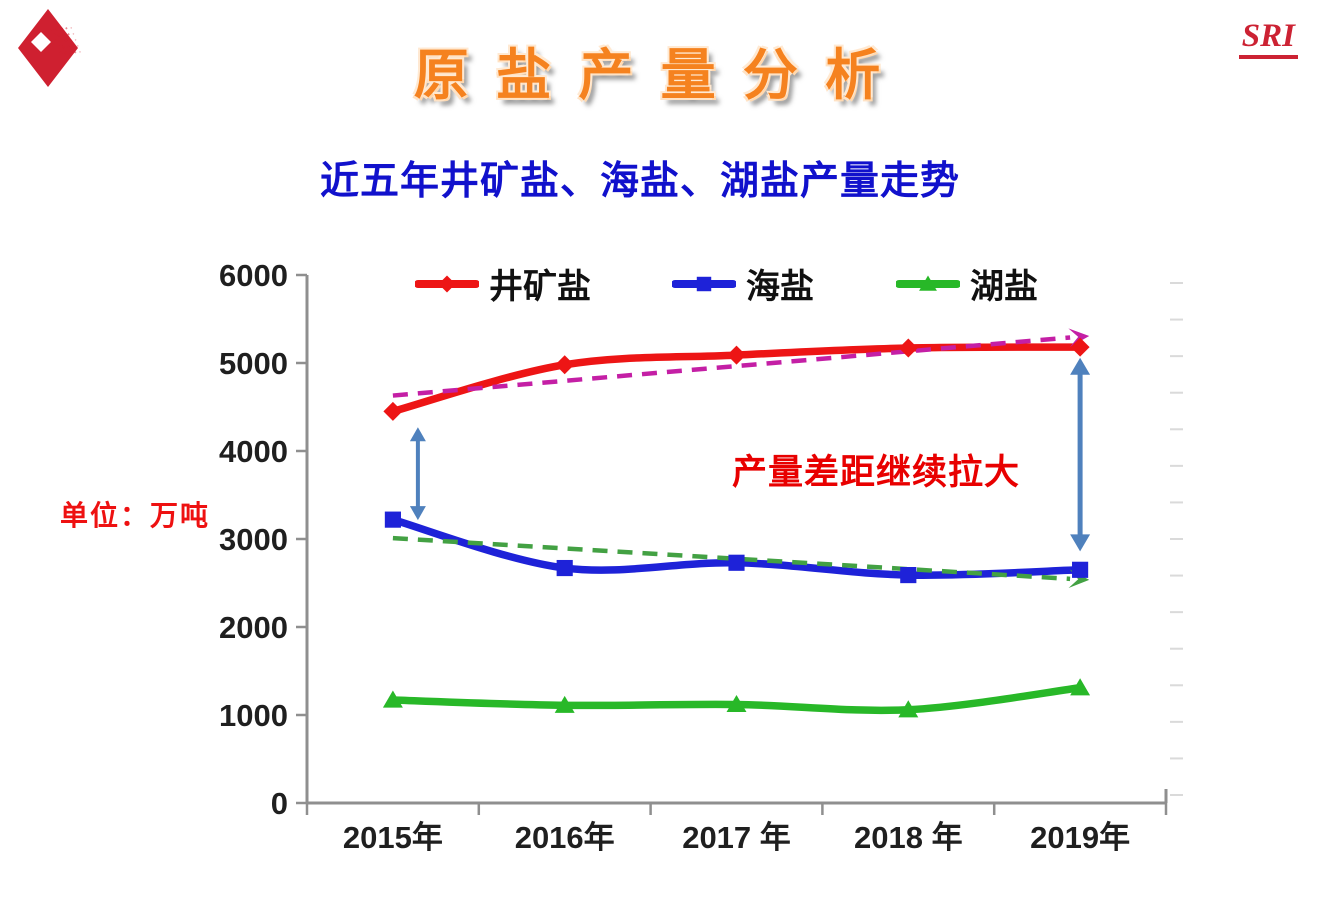 This screenshot has height=915, width=1320. What do you see at coordinates (540, 287) in the screenshot?
I see `legend-label: 井矿盐` at bounding box center [540, 287].